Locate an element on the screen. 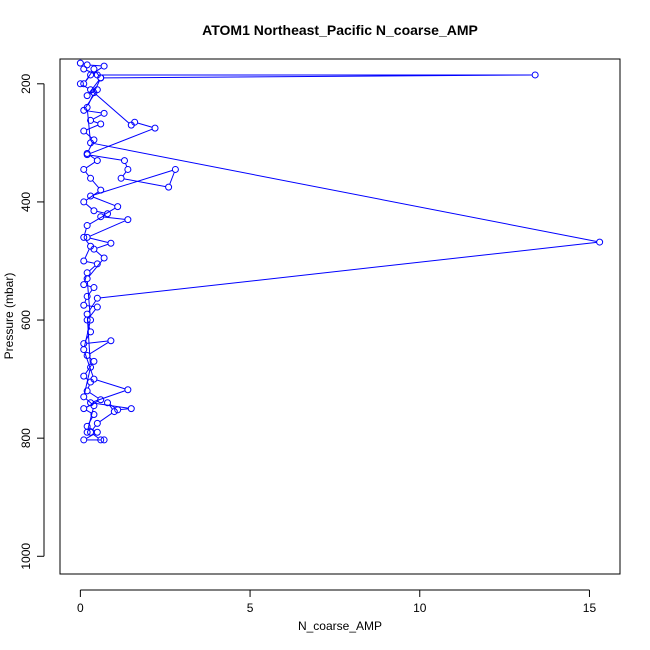 Image resolution: width=650 pixels, height=650 pixels. y-tick-label: 800 is located at coordinates (26, 438).